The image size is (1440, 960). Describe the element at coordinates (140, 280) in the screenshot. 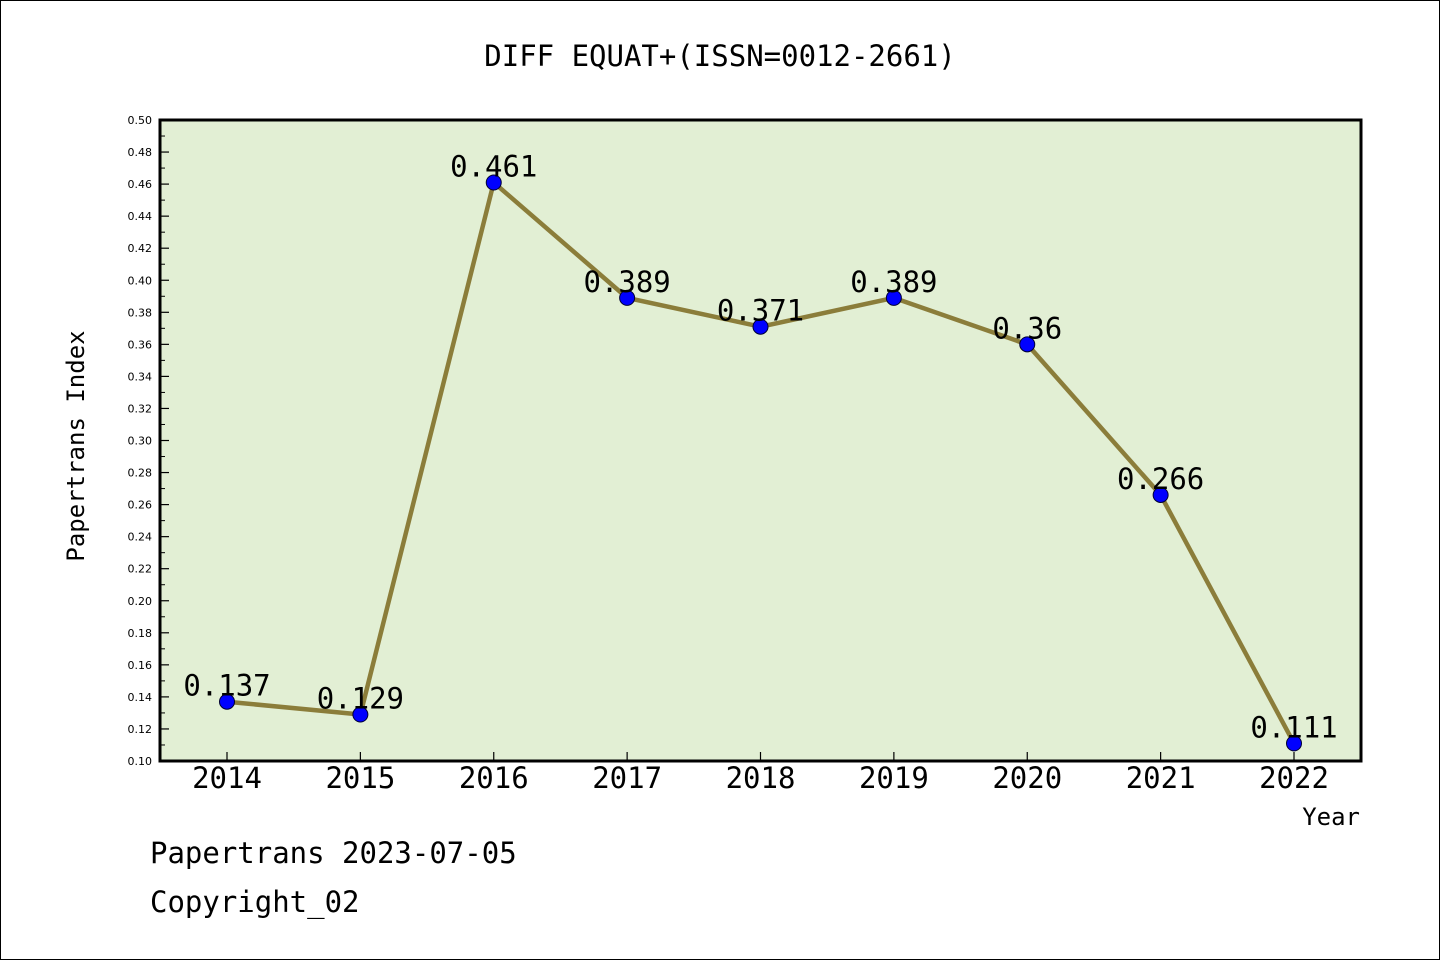

I see `y-tick-label: 0.40` at that location.